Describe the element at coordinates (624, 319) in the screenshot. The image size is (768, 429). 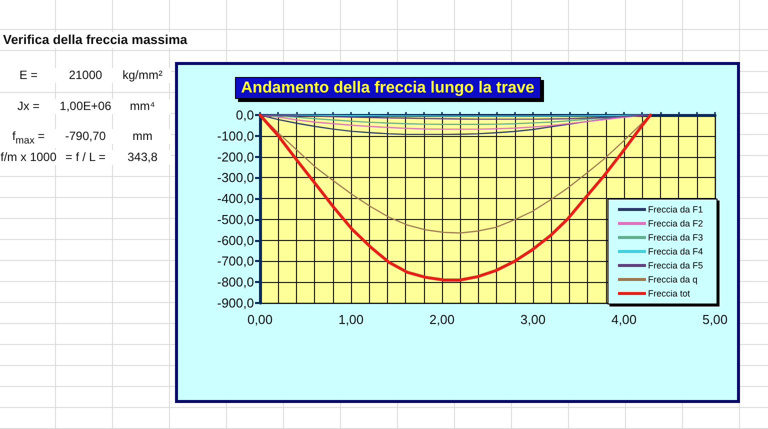
I see `x-tick-label: 4,00` at that location.